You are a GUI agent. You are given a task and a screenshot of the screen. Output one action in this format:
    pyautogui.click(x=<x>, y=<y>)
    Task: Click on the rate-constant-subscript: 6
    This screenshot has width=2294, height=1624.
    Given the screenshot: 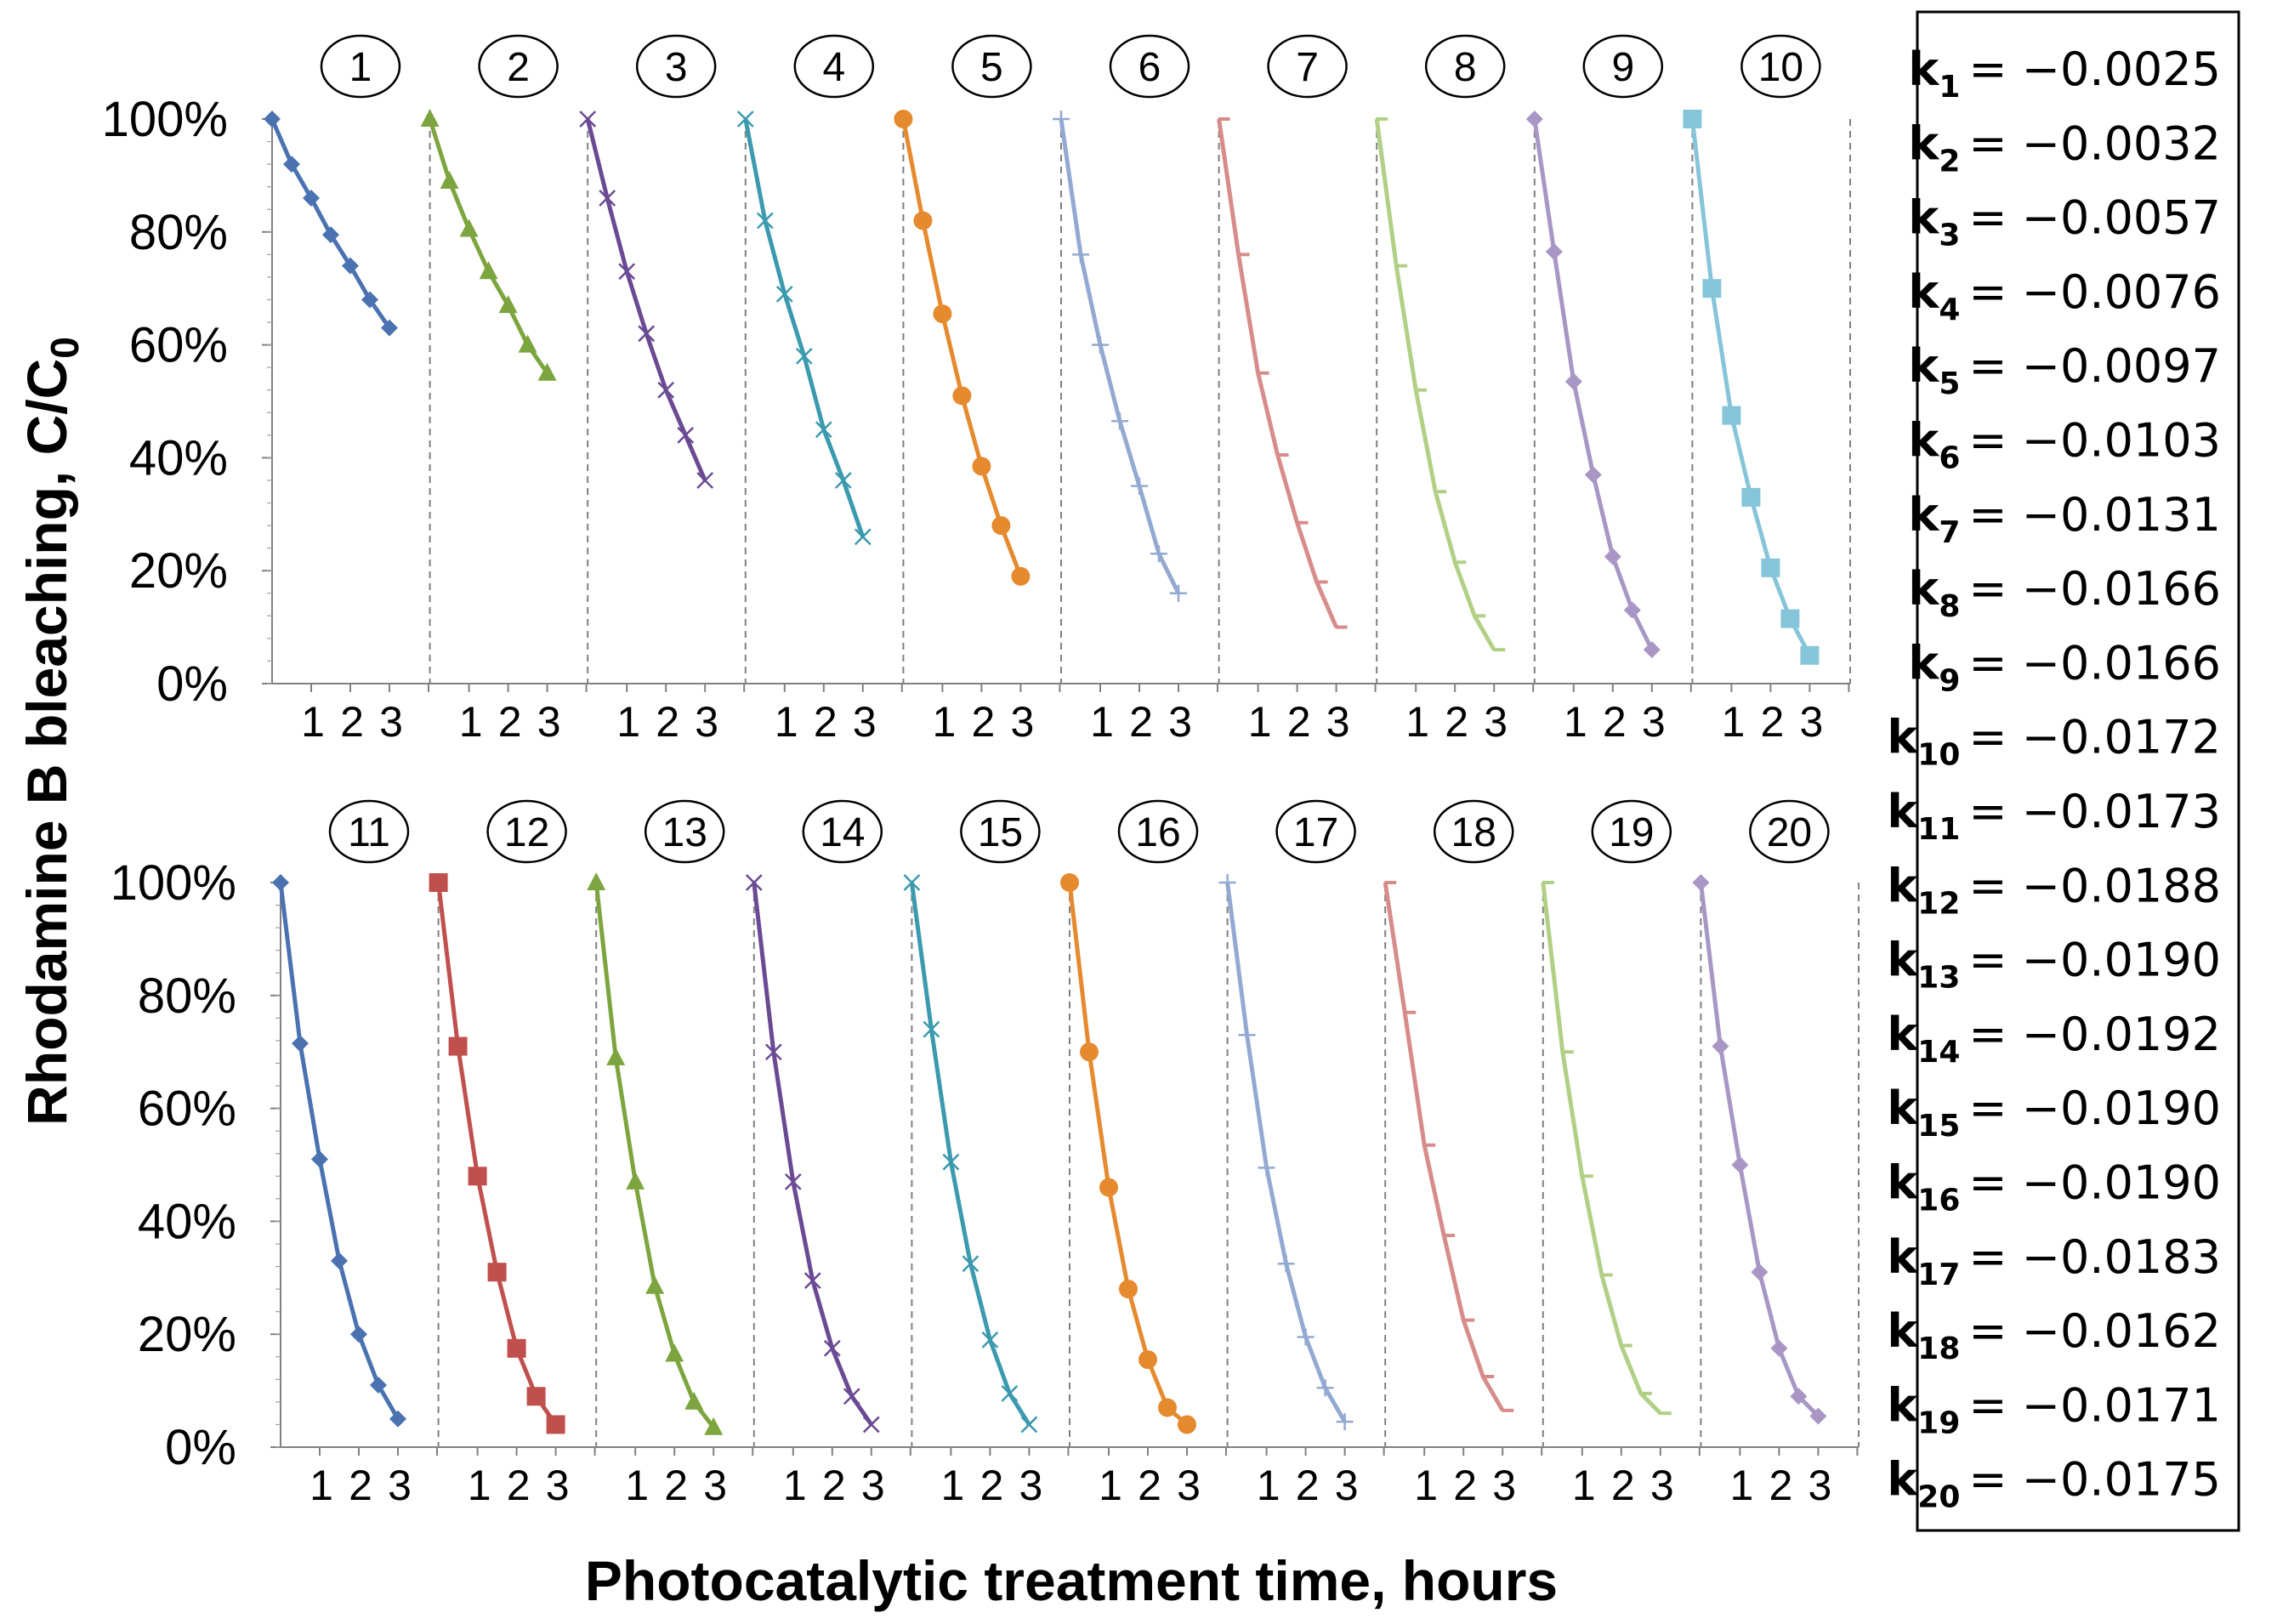 What is the action you would take?
    pyautogui.click(x=1949, y=459)
    